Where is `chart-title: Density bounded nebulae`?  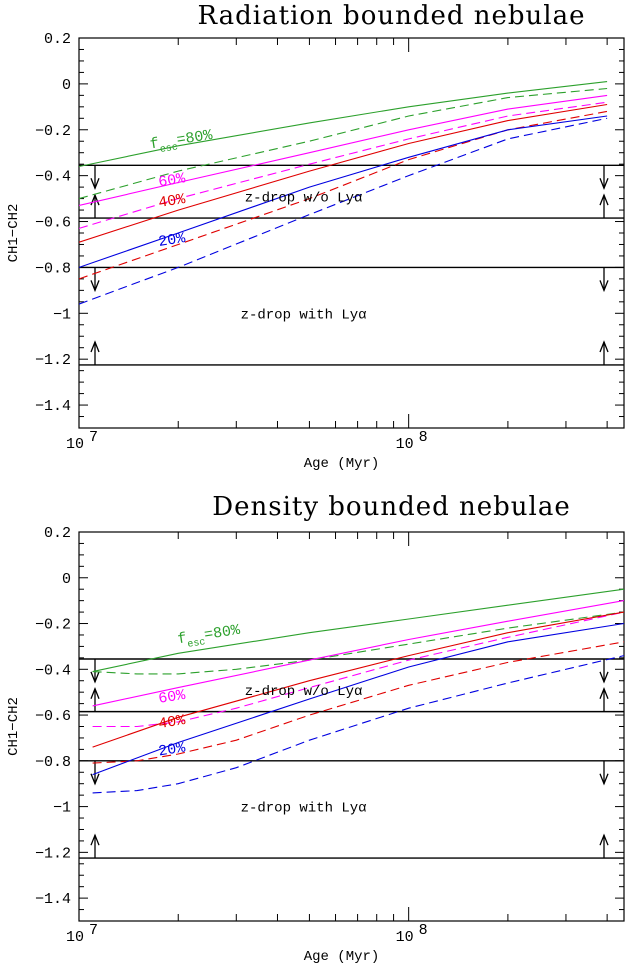
chart-title: Density bounded nebulae is located at coordinates (391, 507).